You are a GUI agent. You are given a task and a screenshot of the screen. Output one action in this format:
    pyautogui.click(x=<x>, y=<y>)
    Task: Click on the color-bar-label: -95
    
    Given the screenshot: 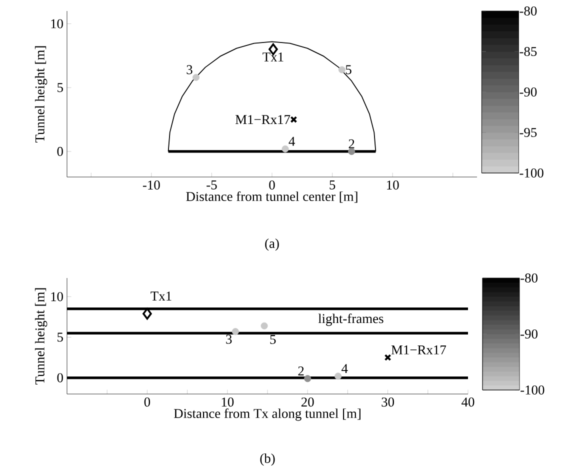 What is the action you would take?
    pyautogui.click(x=528, y=133)
    